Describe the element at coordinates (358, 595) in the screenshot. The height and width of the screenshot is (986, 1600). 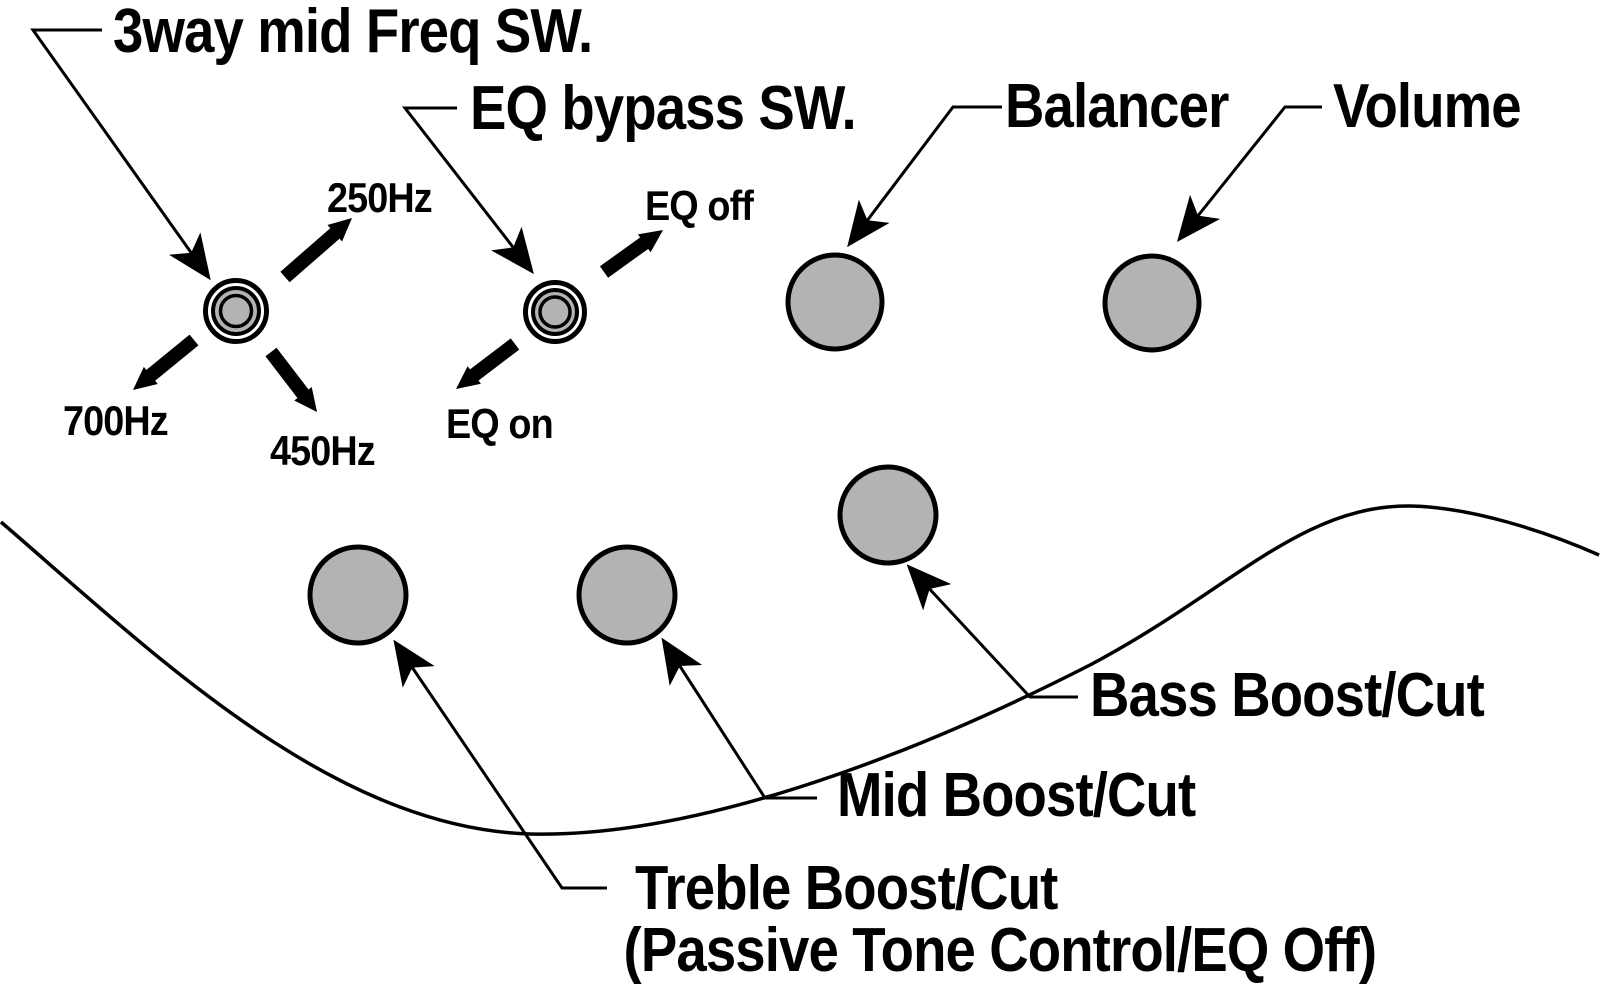
I see `treble-knob` at that location.